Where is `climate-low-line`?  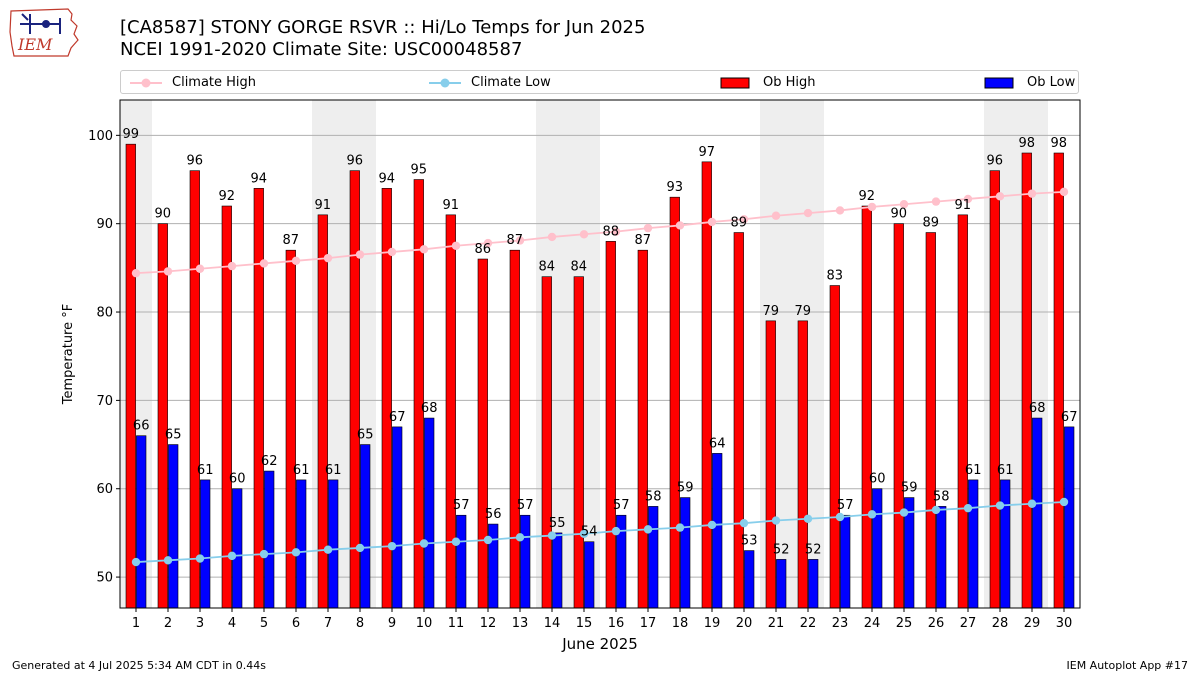 climate-low-line is located at coordinates (600, 532).